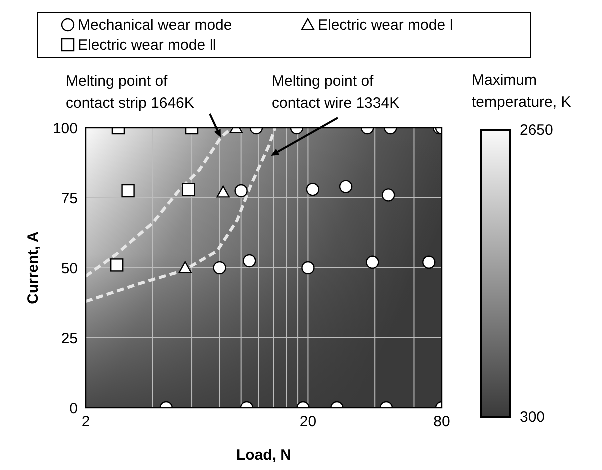 The height and width of the screenshot is (470, 602). Describe the element at coordinates (69, 199) in the screenshot. I see `y-tick-label: 75` at that location.